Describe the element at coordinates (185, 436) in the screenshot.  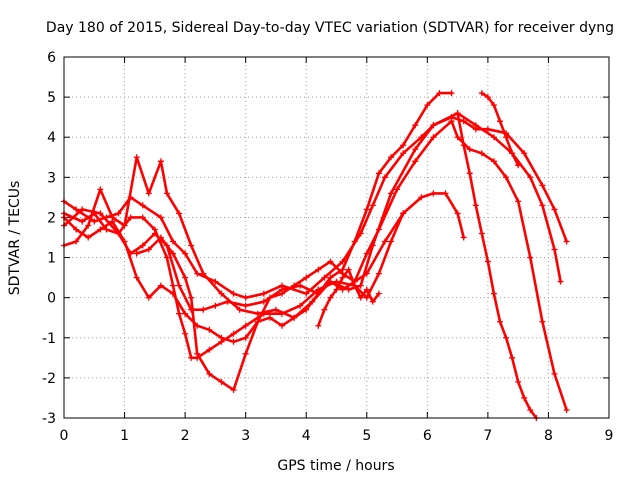
I see `x-tick-label: 2` at that location.